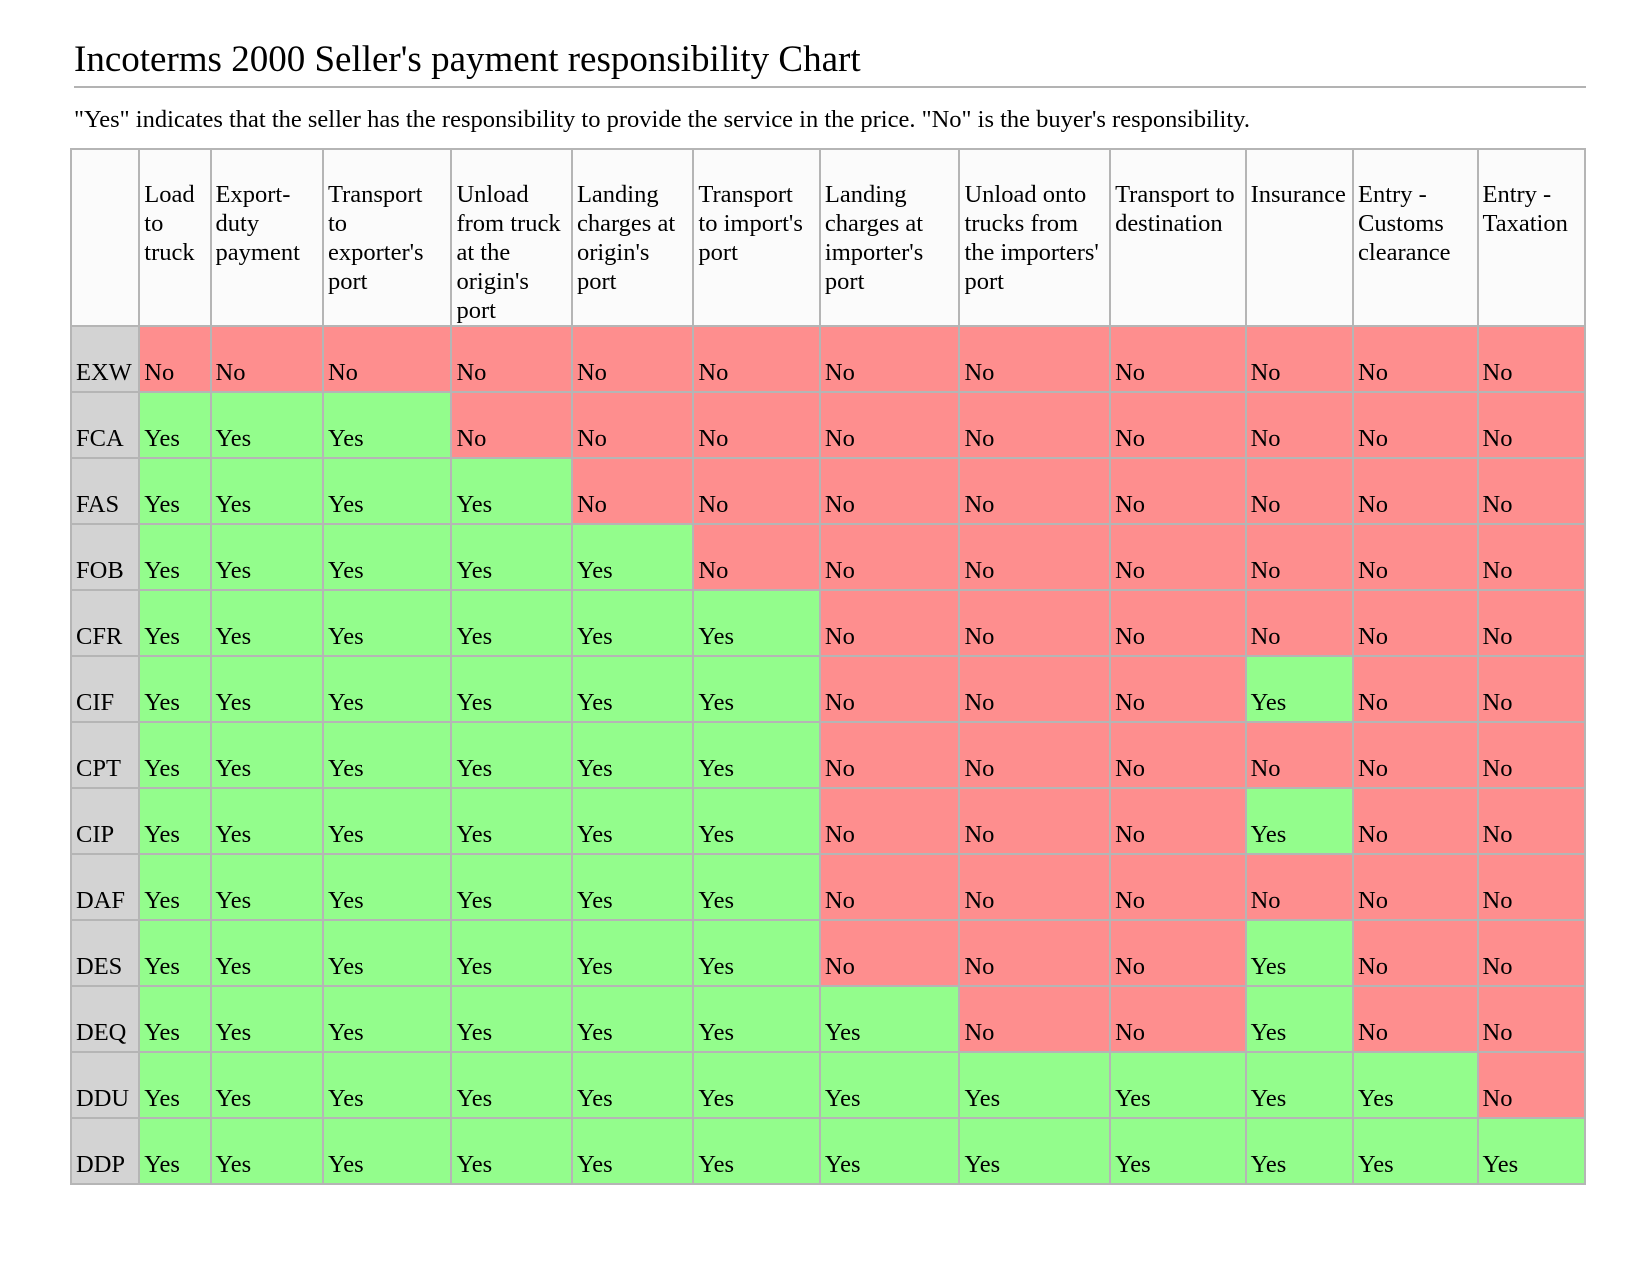 The height and width of the screenshot is (1275, 1650). I want to click on table-row: CIP Yes Yes Yes Yes Yes Yes No No No Yes No No, so click(827, 821).